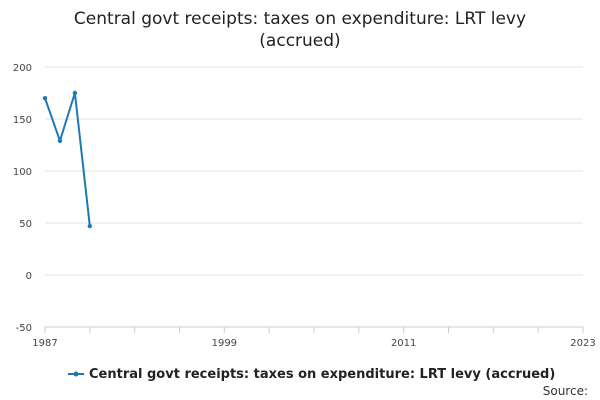 The height and width of the screenshot is (400, 600). Describe the element at coordinates (22, 198) in the screenshot. I see `y-axis: 200 150 100 50 0 -50` at that location.